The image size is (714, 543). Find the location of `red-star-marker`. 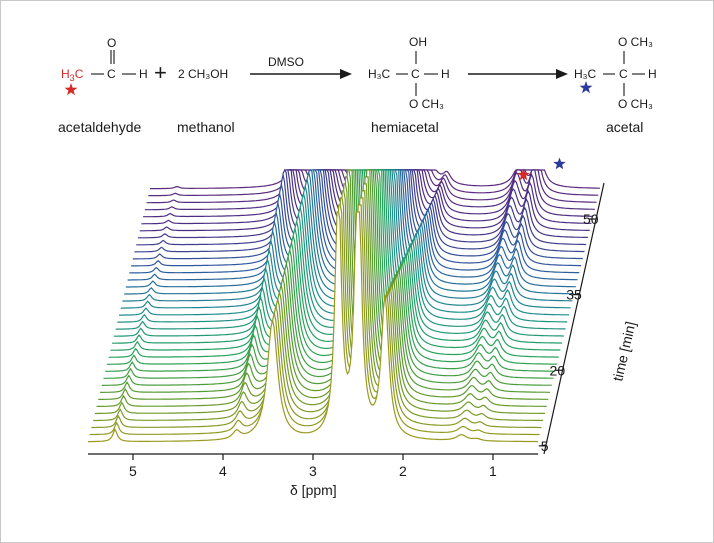

red-star-marker is located at coordinates (71, 89).